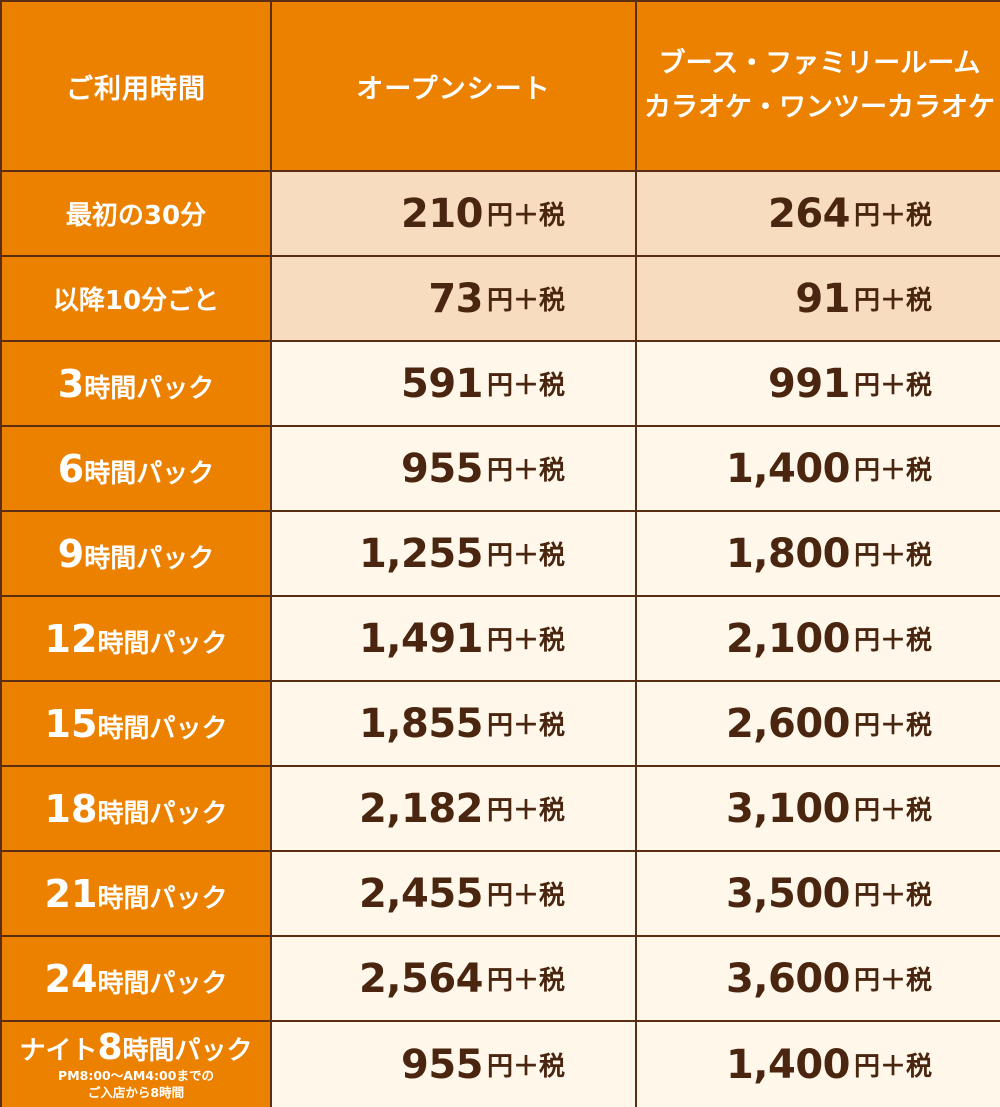  What do you see at coordinates (71, 468) in the screenshot?
I see `row-label-number: 6` at bounding box center [71, 468].